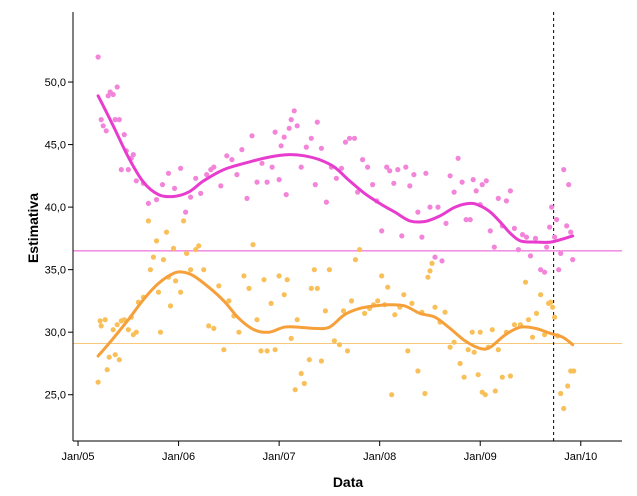 The width and height of the screenshot is (637, 496). I want to click on y-tick-label: 45,0, so click(55, 146).